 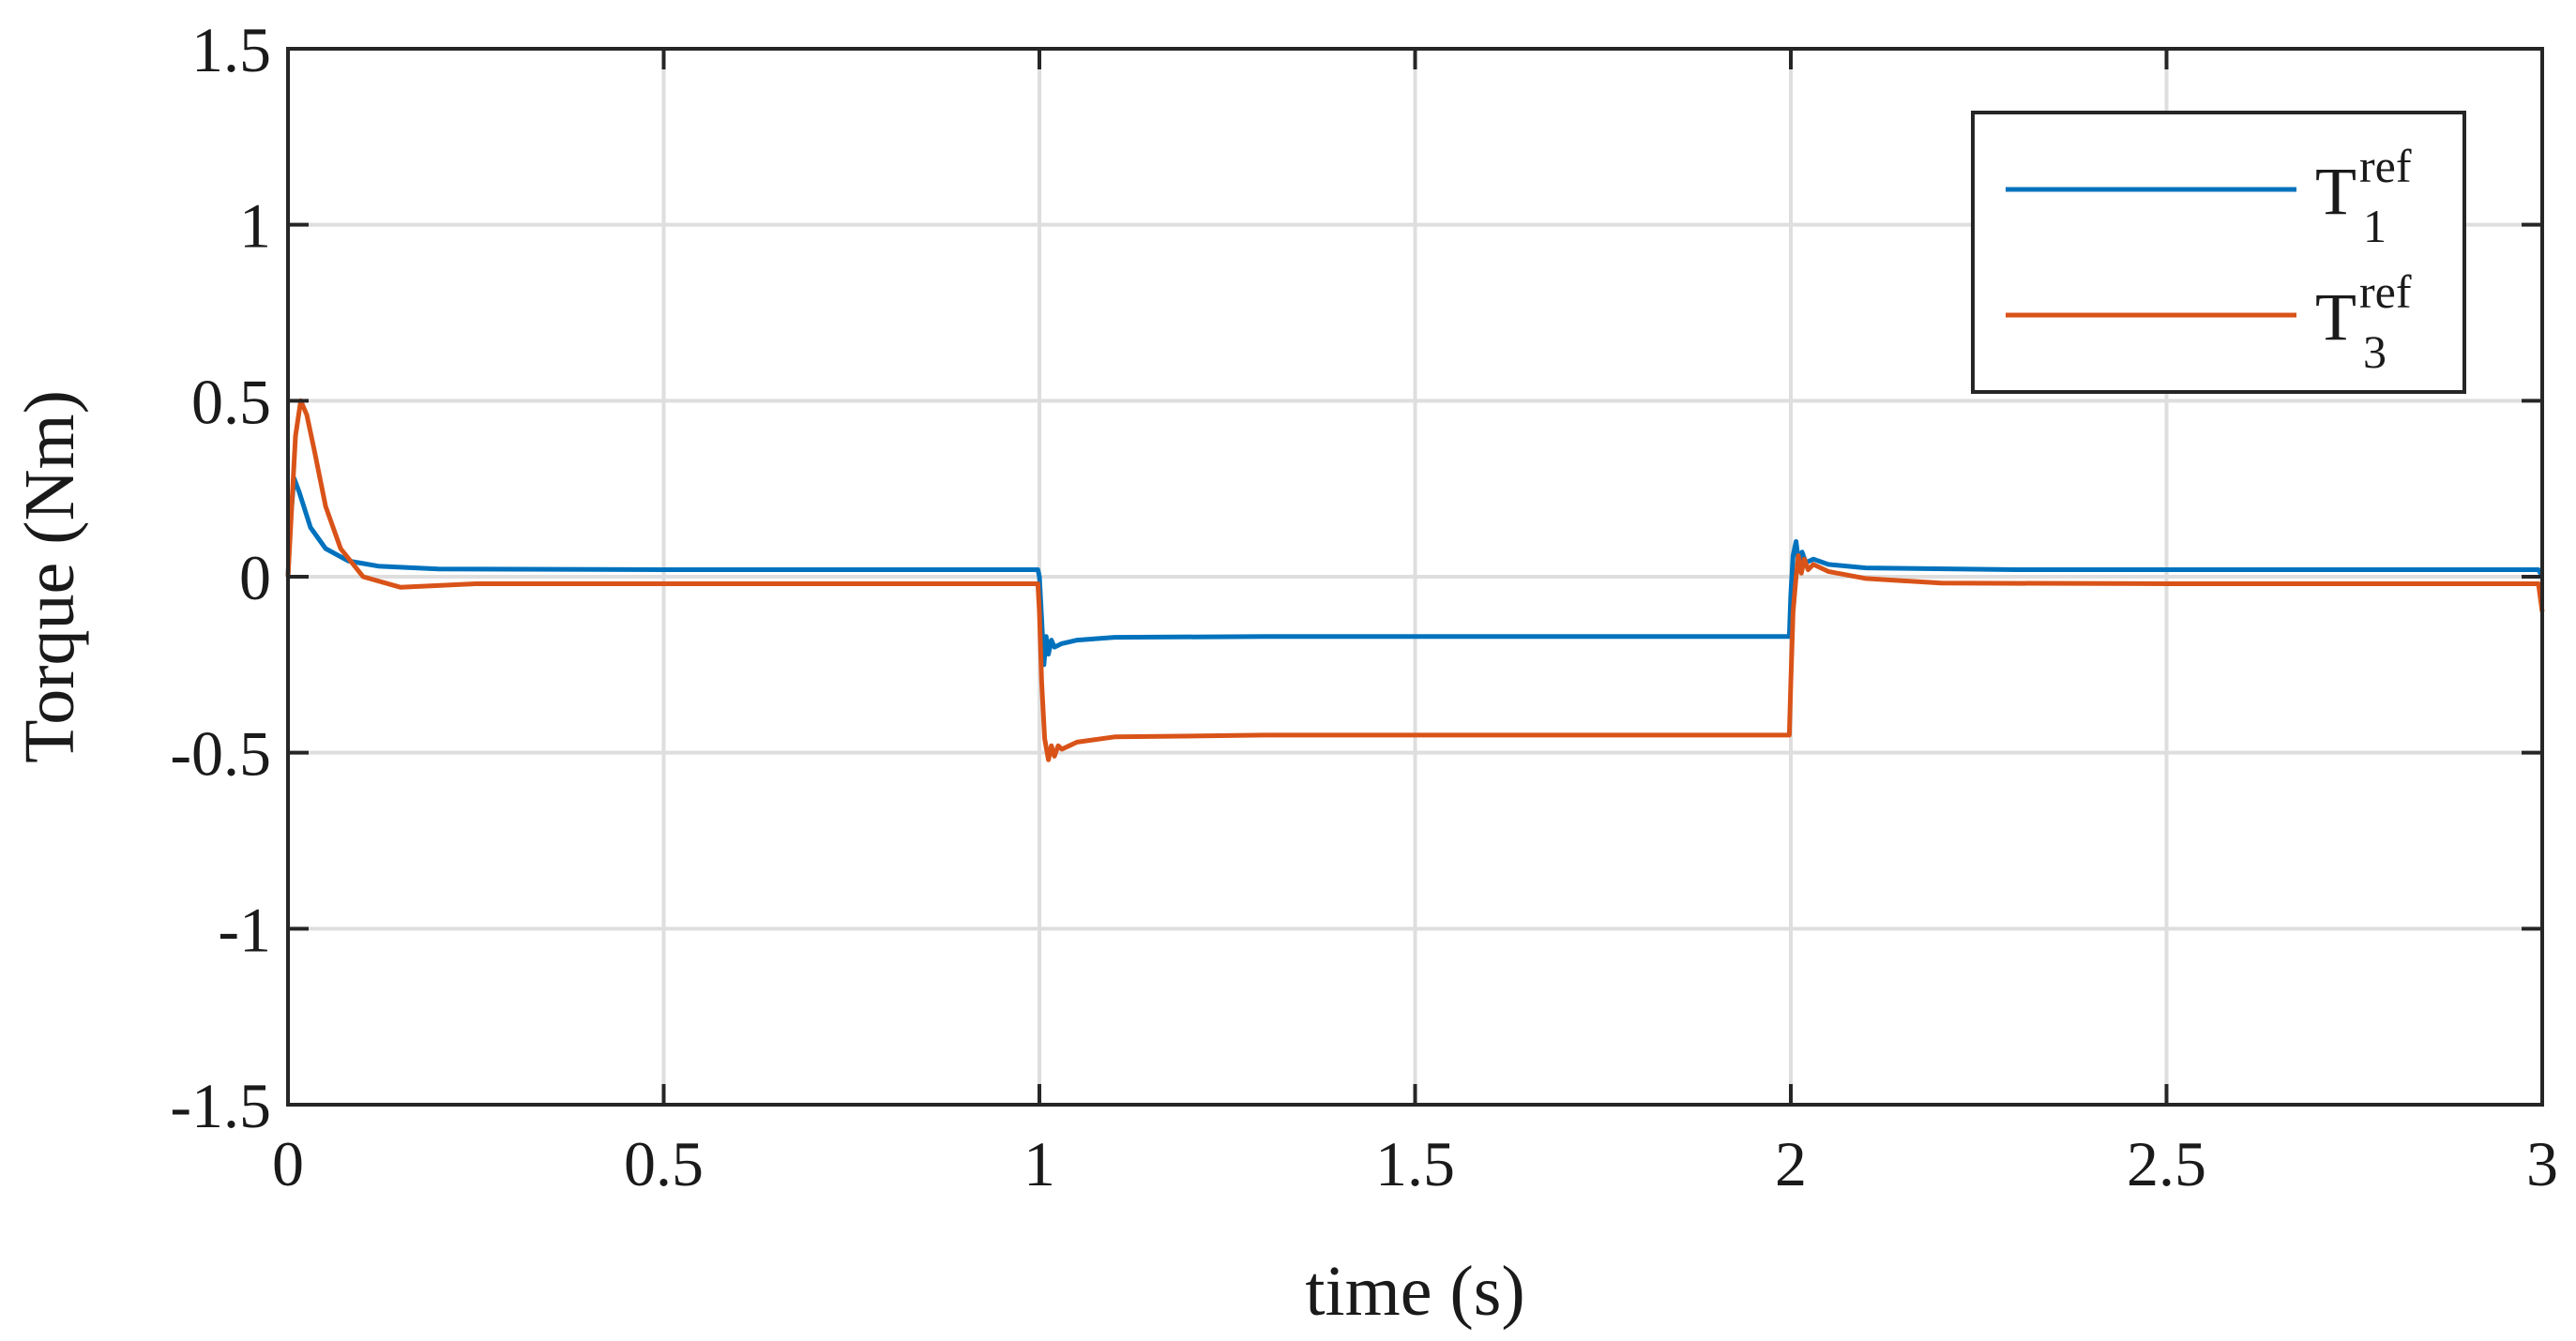 What do you see at coordinates (2219, 253) in the screenshot?
I see `legend-box` at bounding box center [2219, 253].